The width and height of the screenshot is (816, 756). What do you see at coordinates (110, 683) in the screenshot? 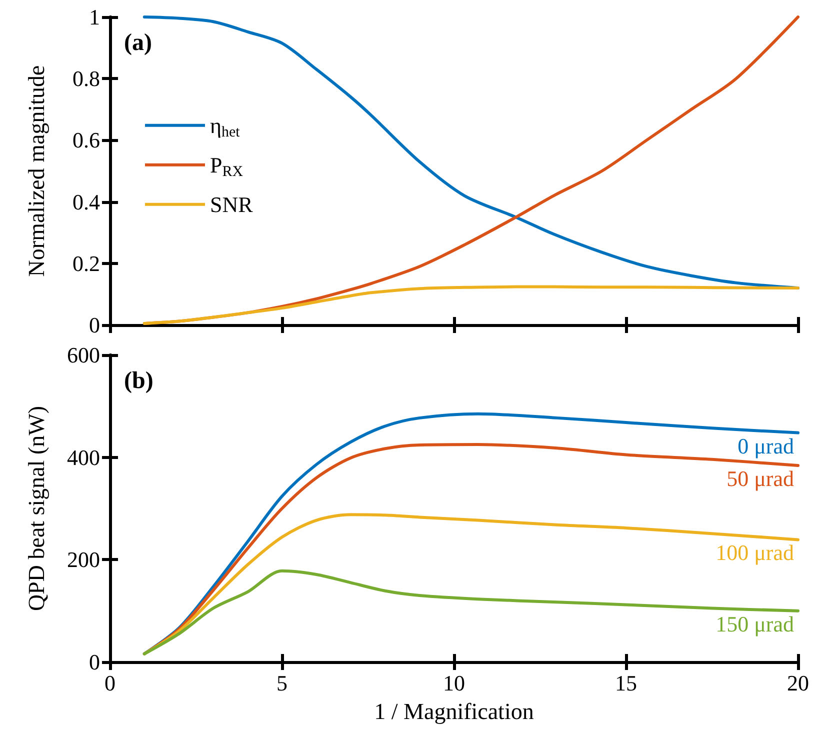
I see `x-tick-label: 0` at bounding box center [110, 683].